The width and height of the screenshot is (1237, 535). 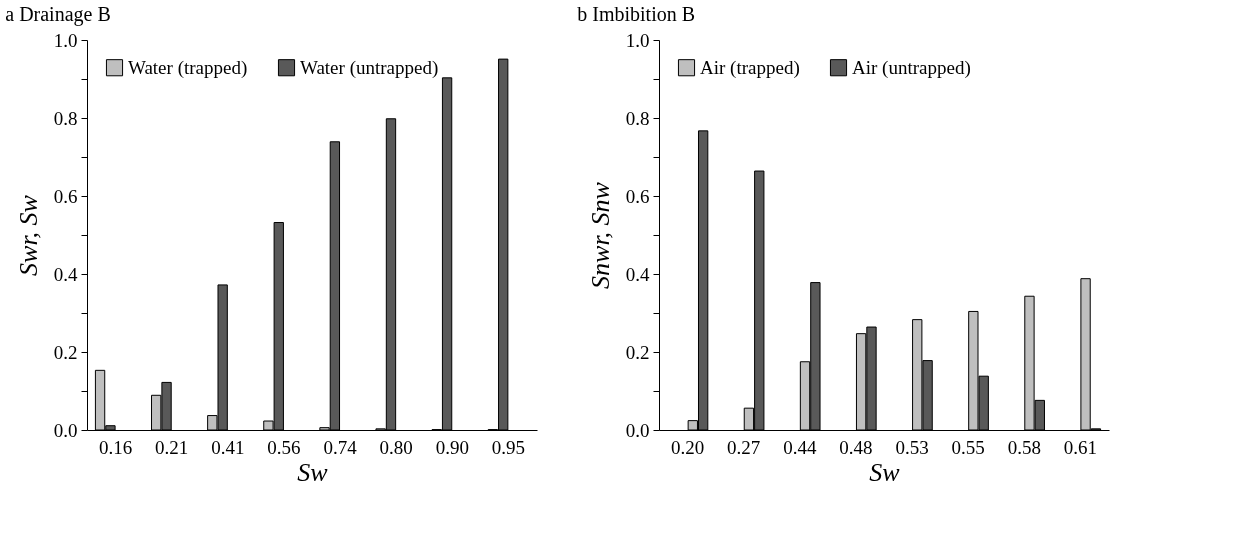 I want to click on legend-label: Air (untrapped), so click(x=911, y=67).